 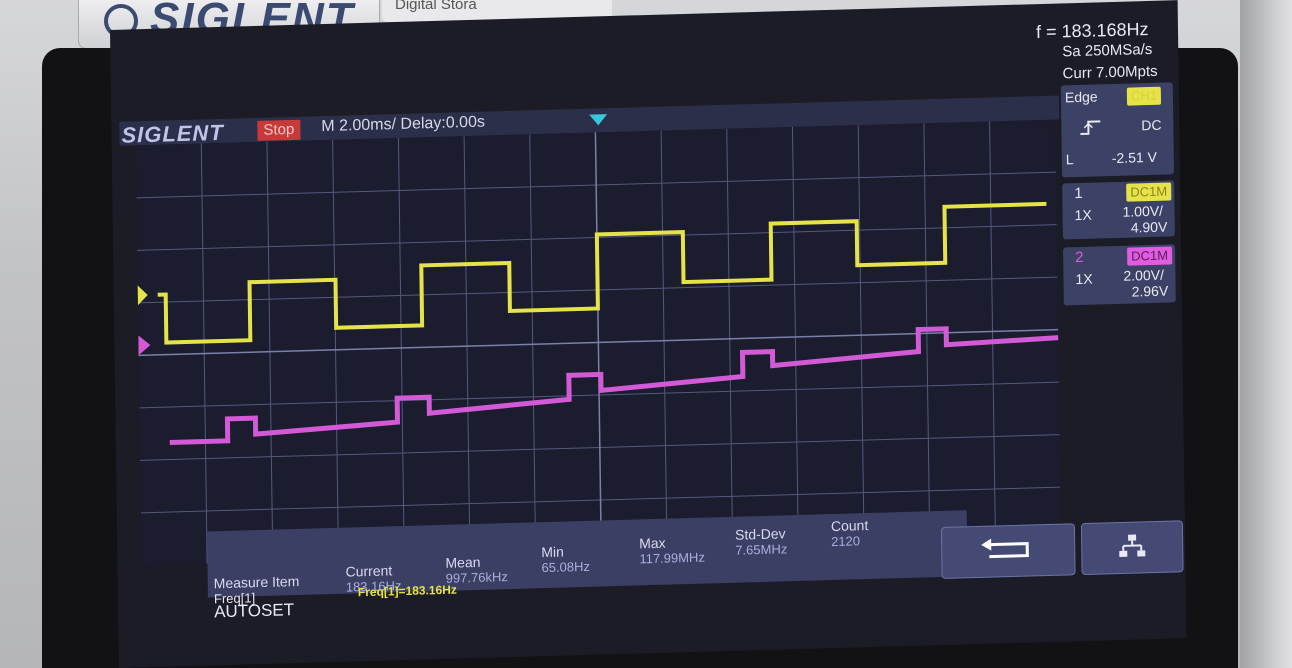 What do you see at coordinates (254, 611) in the screenshot?
I see `autoset-softkey: AUTOSET` at bounding box center [254, 611].